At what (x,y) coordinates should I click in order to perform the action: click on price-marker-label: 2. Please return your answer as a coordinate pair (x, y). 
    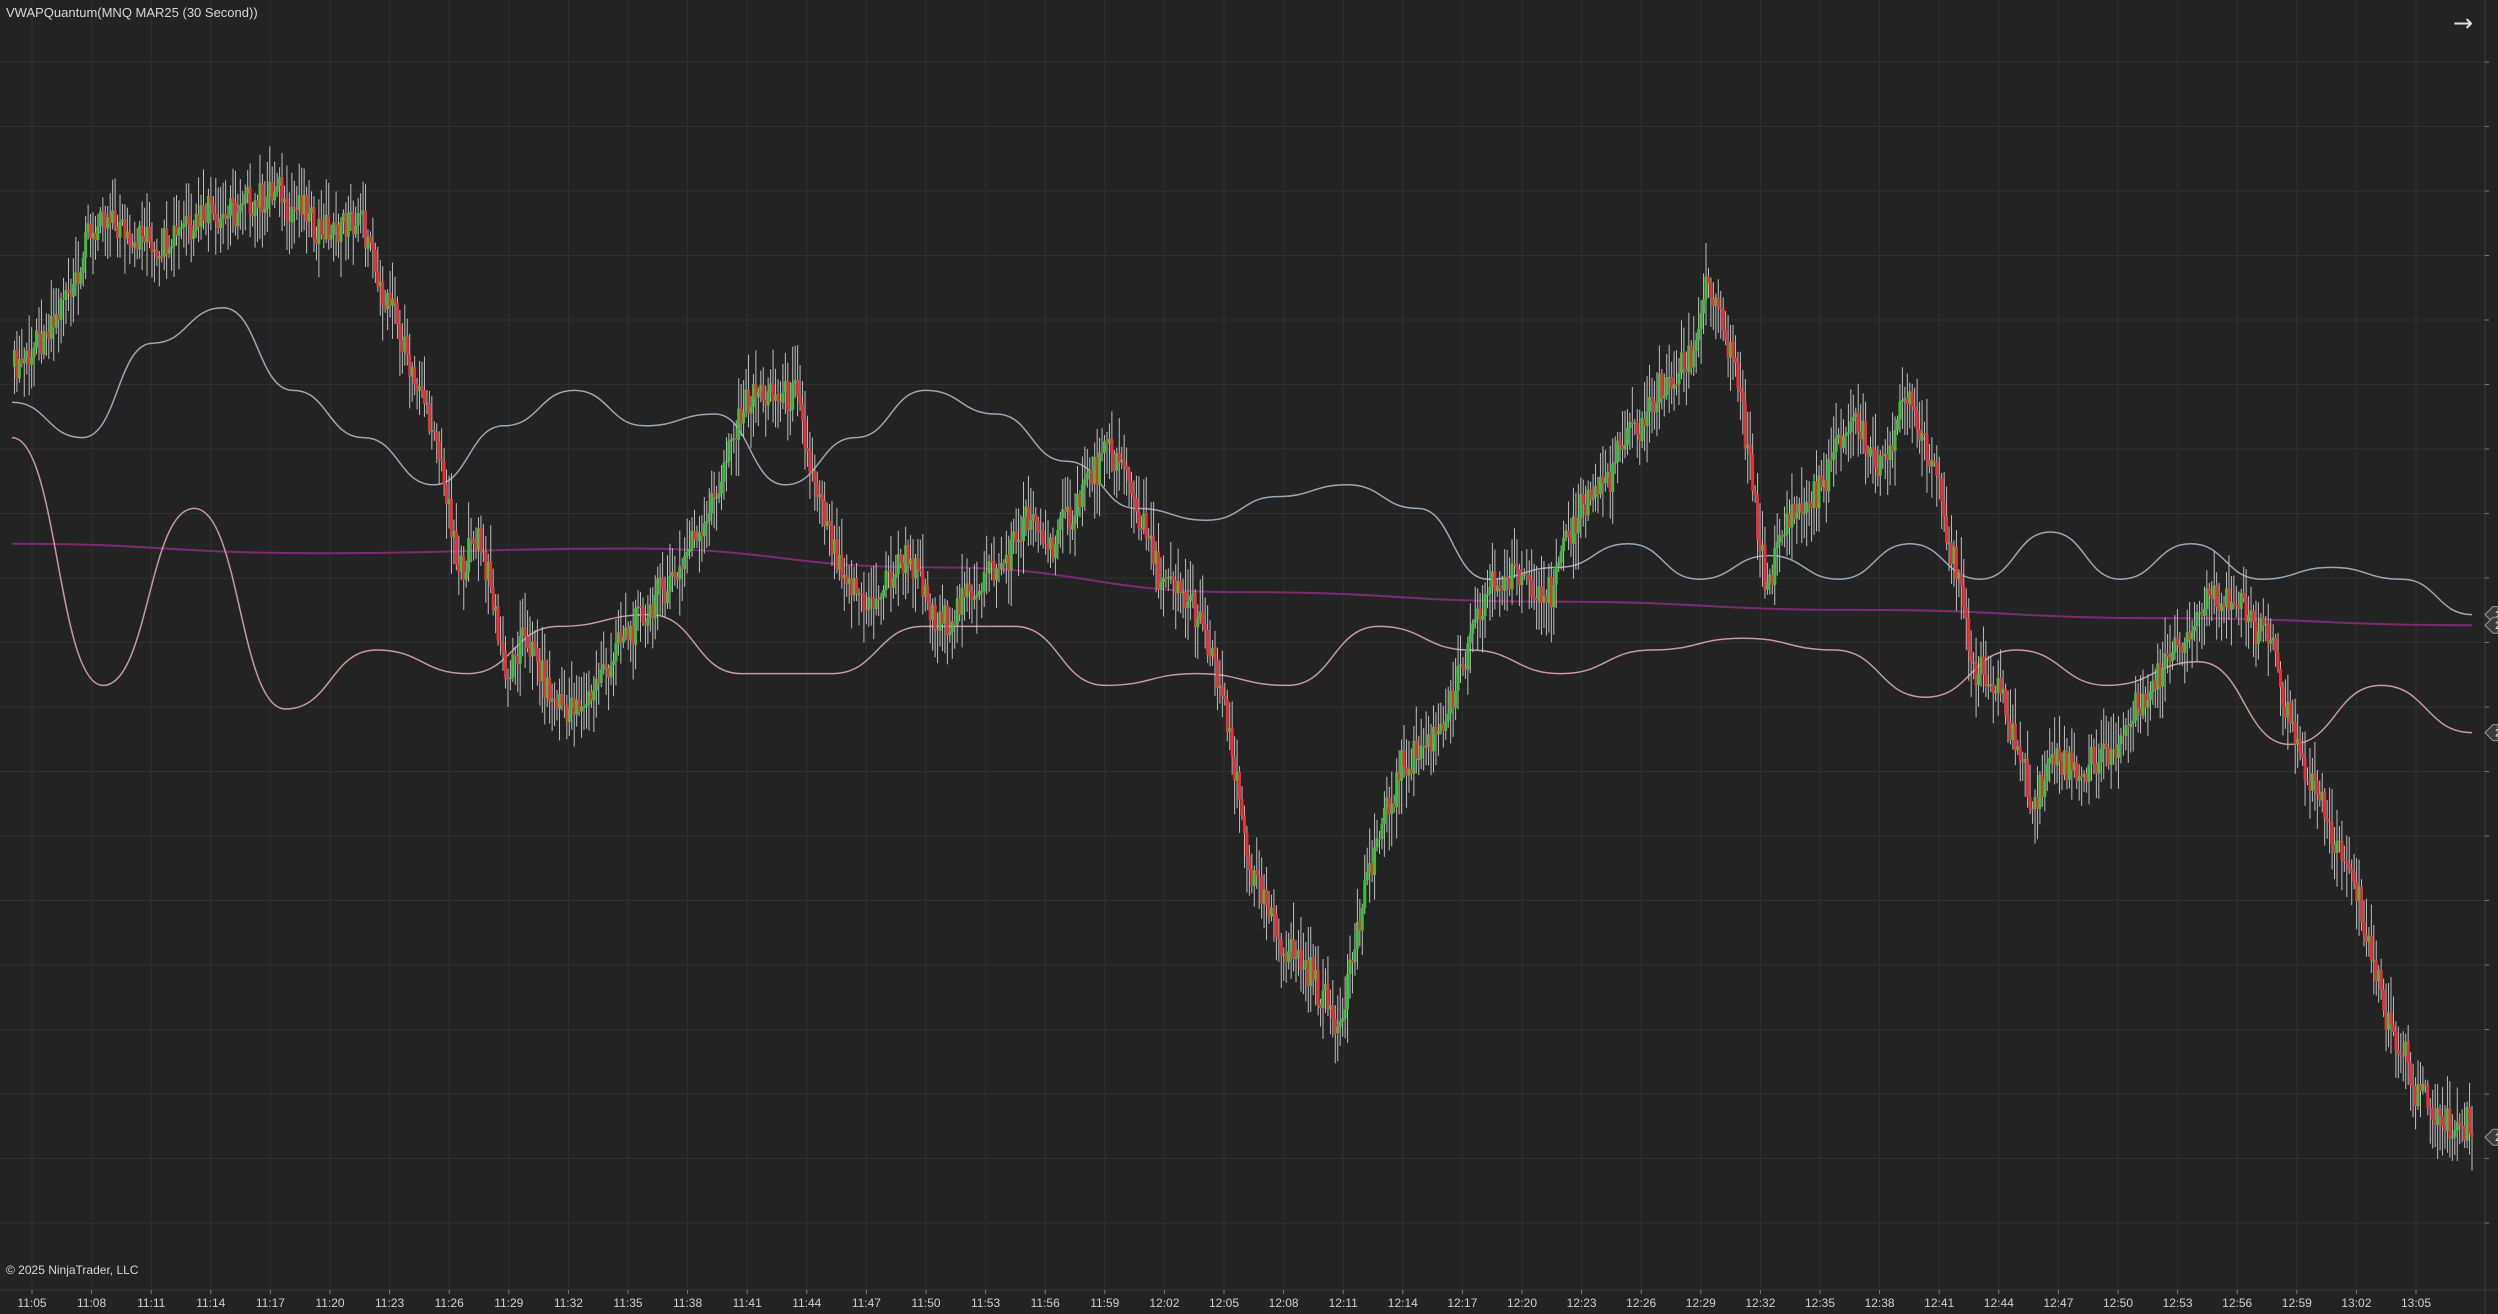
    Looking at the image, I should click on (2496, 616).